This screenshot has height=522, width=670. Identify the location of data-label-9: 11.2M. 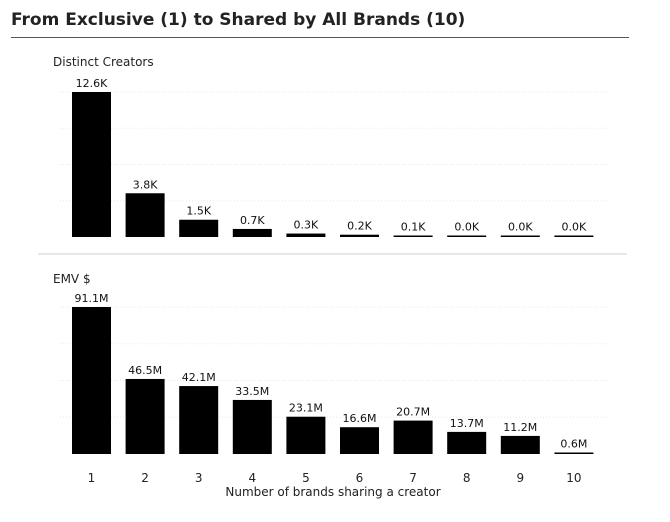
(520, 427).